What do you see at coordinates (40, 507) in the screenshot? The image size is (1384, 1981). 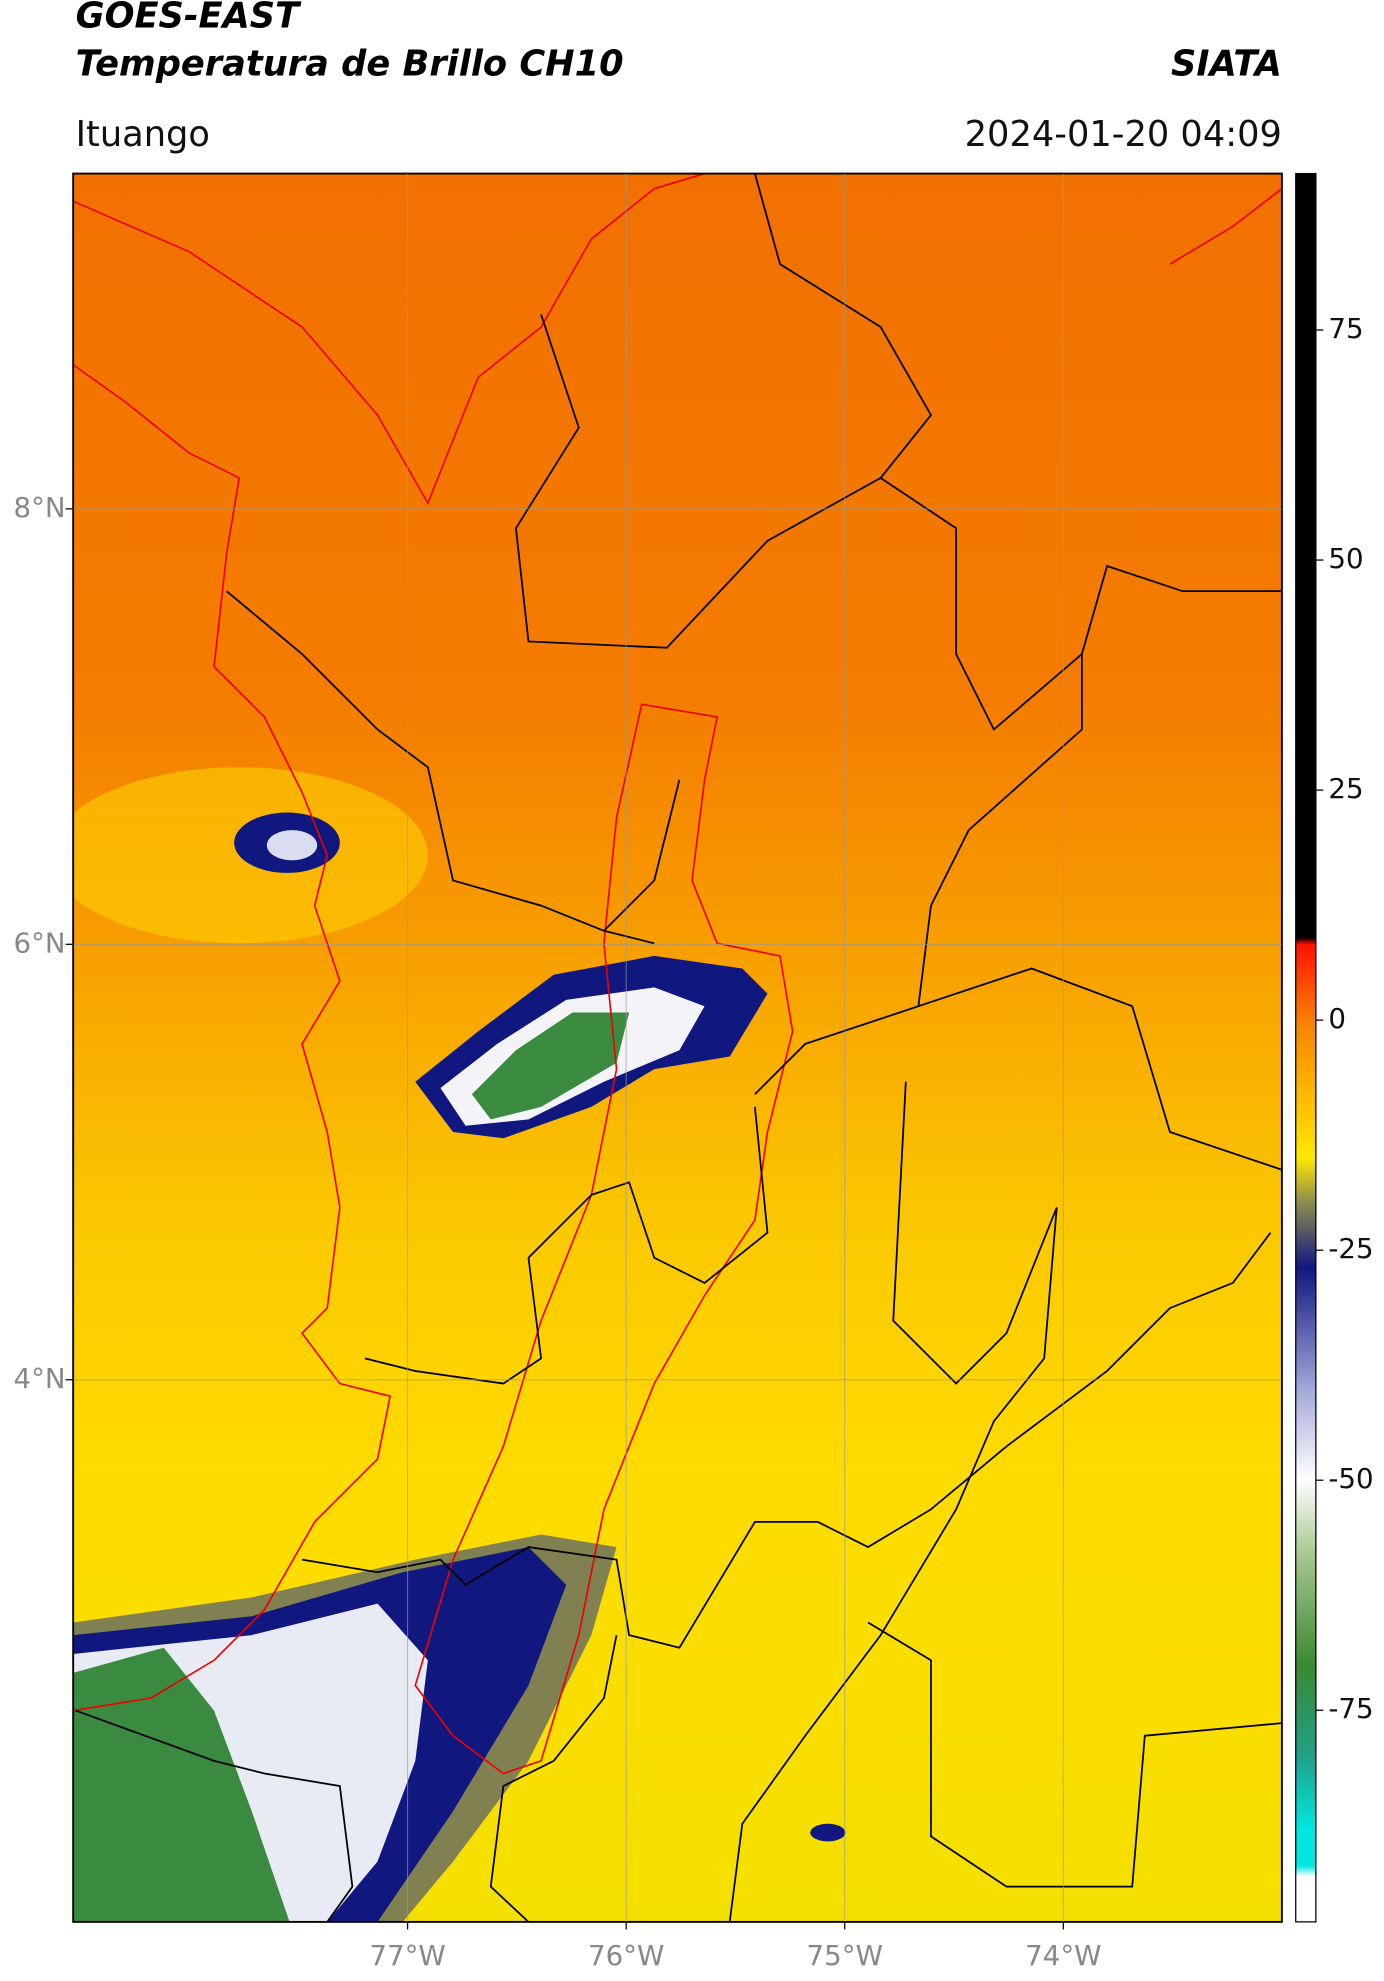 I see `y-tick-label: 8°N` at bounding box center [40, 507].